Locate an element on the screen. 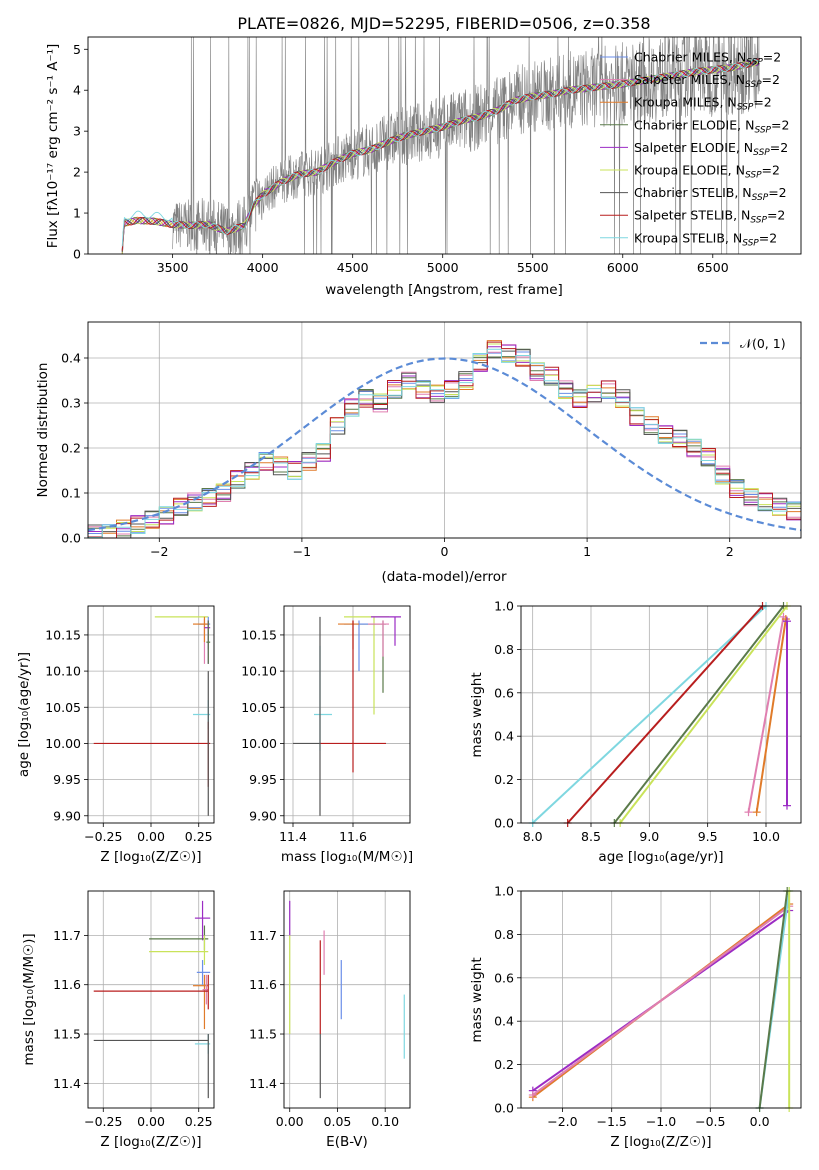  histogram-kroupa_stelib is located at coordinates (444, 443).